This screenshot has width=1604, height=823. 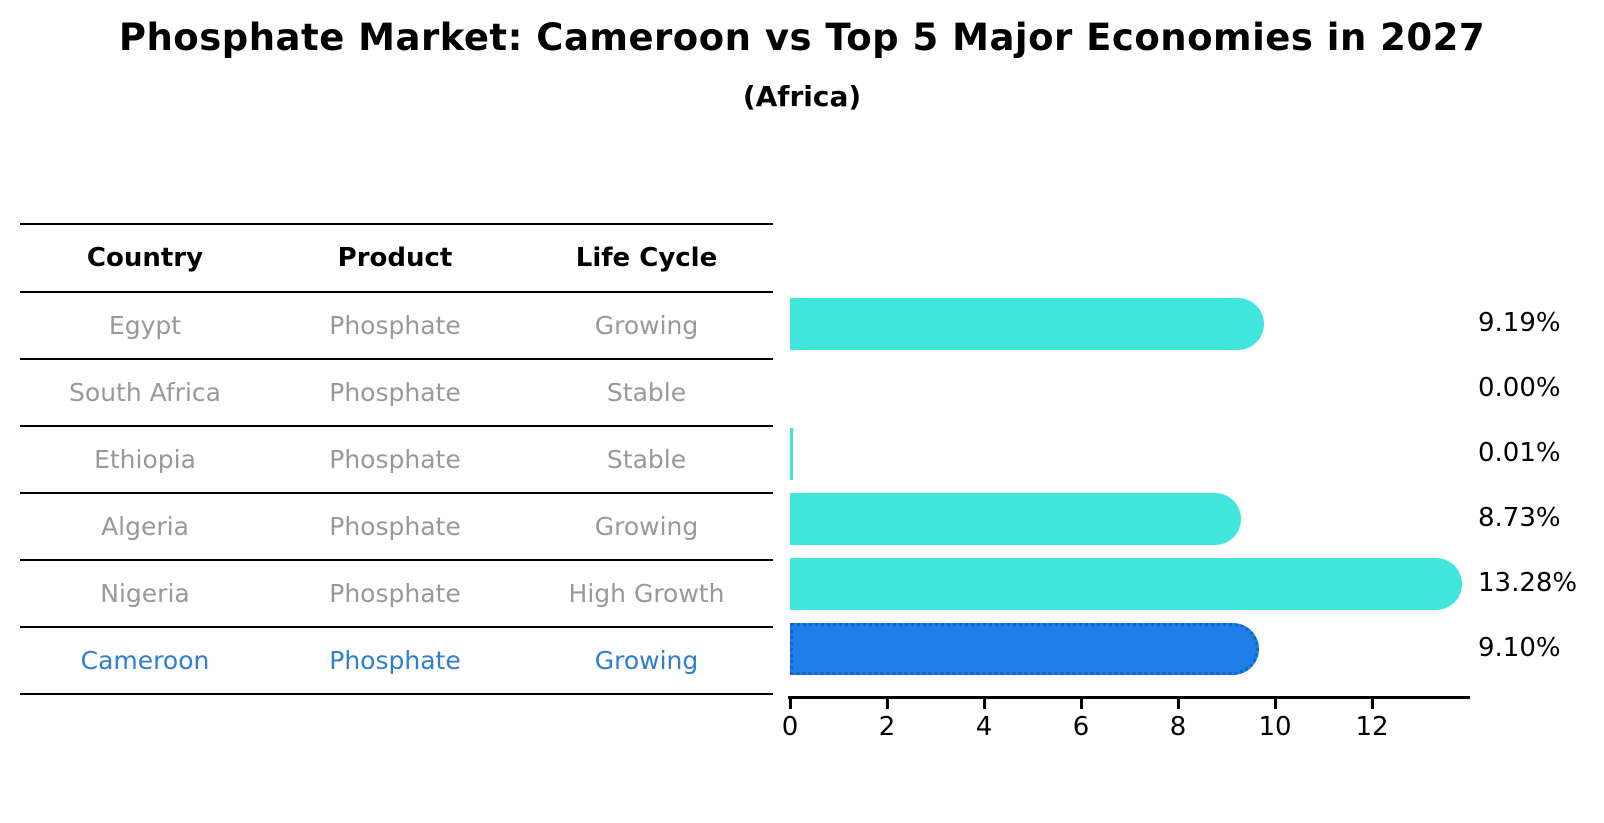 I want to click on value-label: 8.73%, so click(x=1519, y=518).